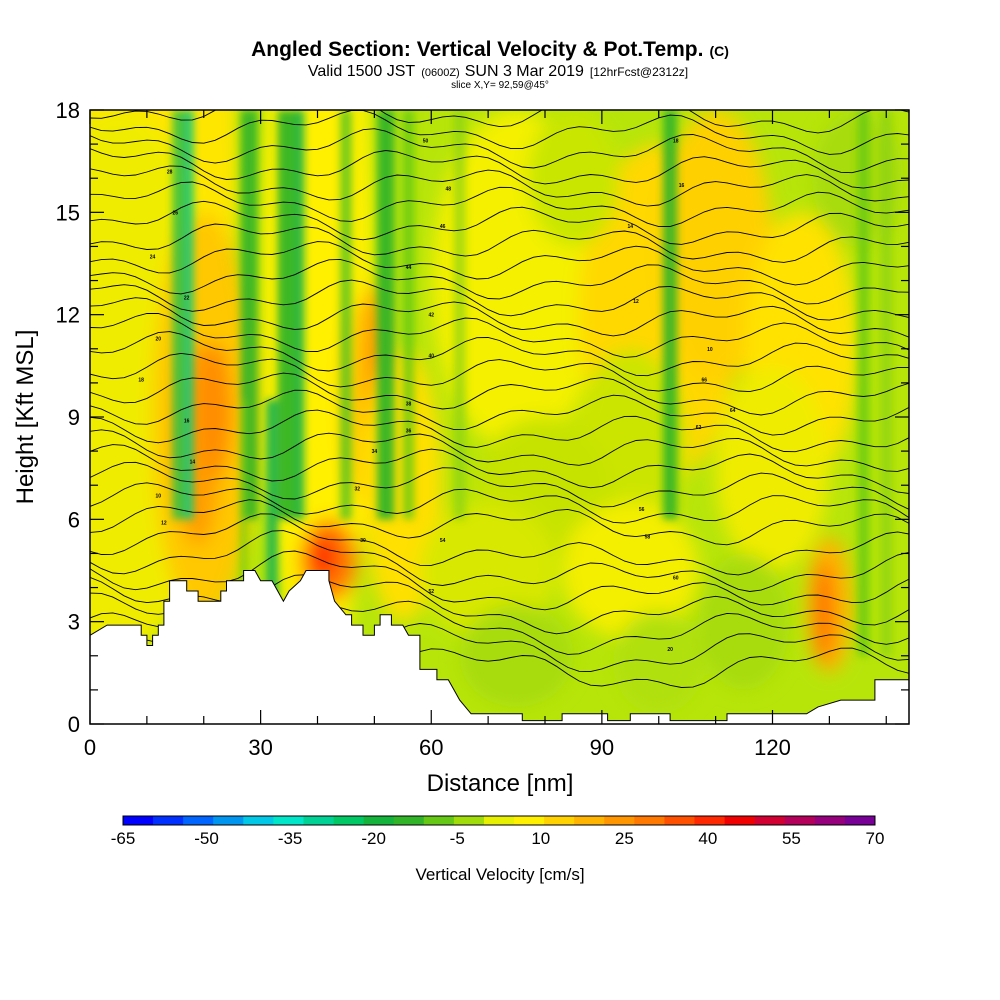  I want to click on isentrope-label: 48, so click(449, 189).